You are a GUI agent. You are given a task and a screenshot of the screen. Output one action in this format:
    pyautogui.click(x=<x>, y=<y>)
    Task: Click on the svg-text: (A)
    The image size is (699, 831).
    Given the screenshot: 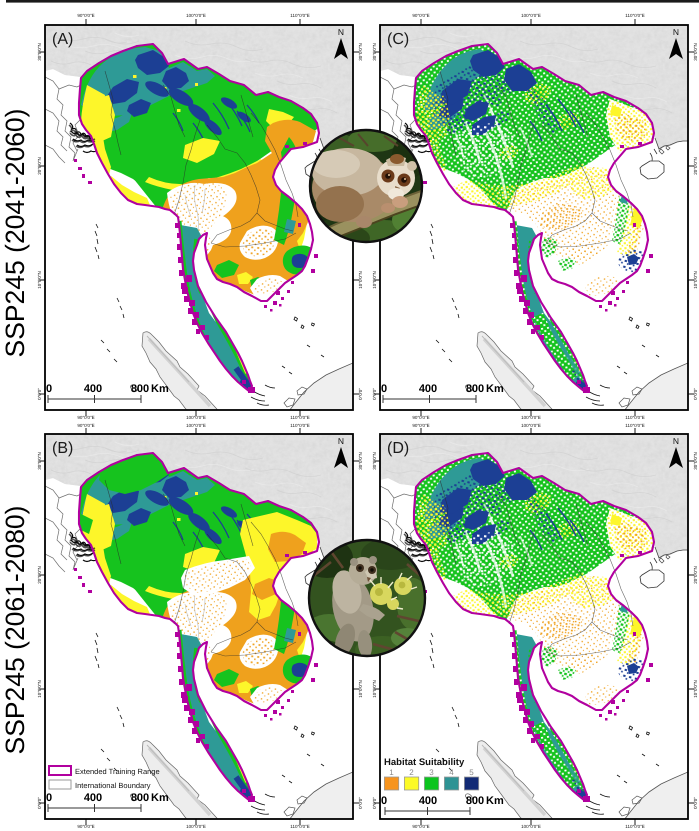 What is the action you would take?
    pyautogui.click(x=62, y=39)
    